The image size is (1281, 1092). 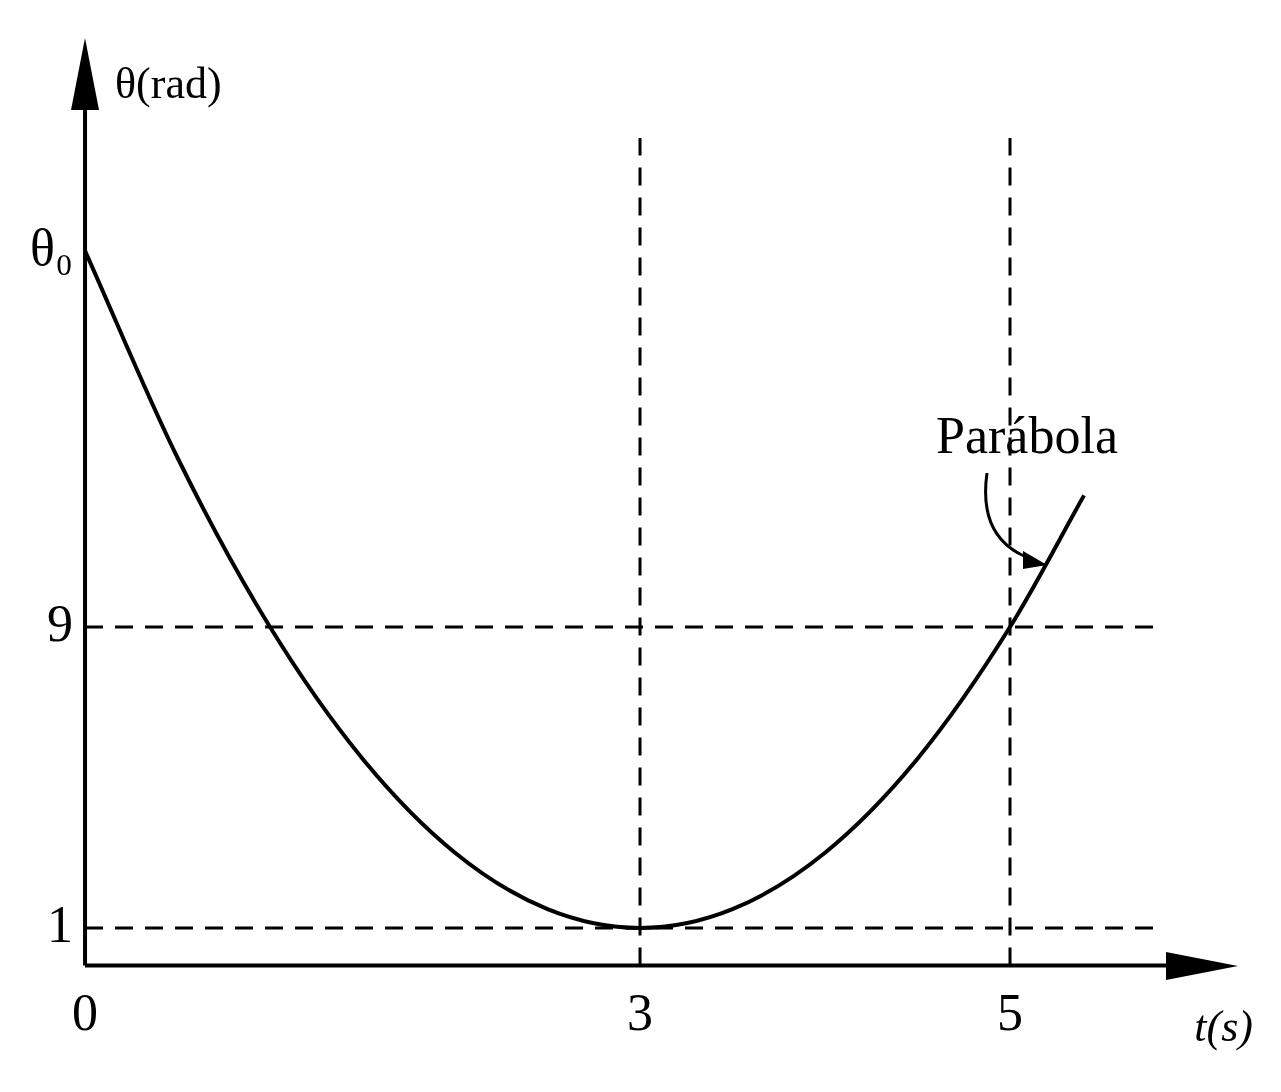 I want to click on x-tick-label: 3, so click(x=640, y=1013).